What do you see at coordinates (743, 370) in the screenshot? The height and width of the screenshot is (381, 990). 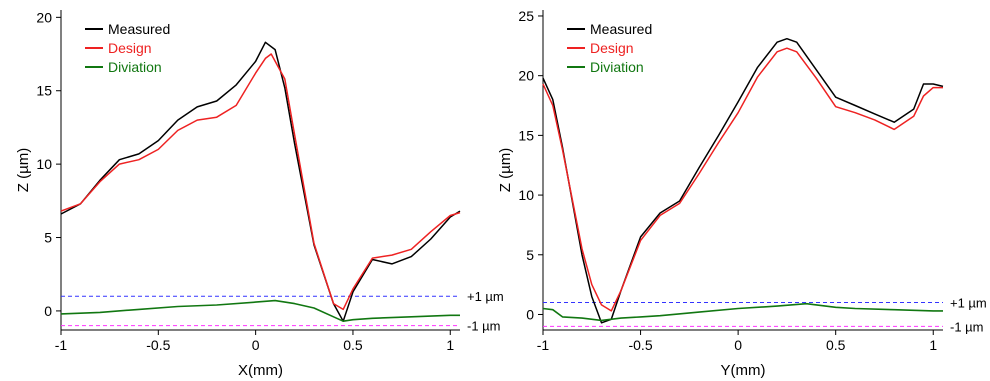 I see `x-axis-label: Y(mm)` at bounding box center [743, 370].